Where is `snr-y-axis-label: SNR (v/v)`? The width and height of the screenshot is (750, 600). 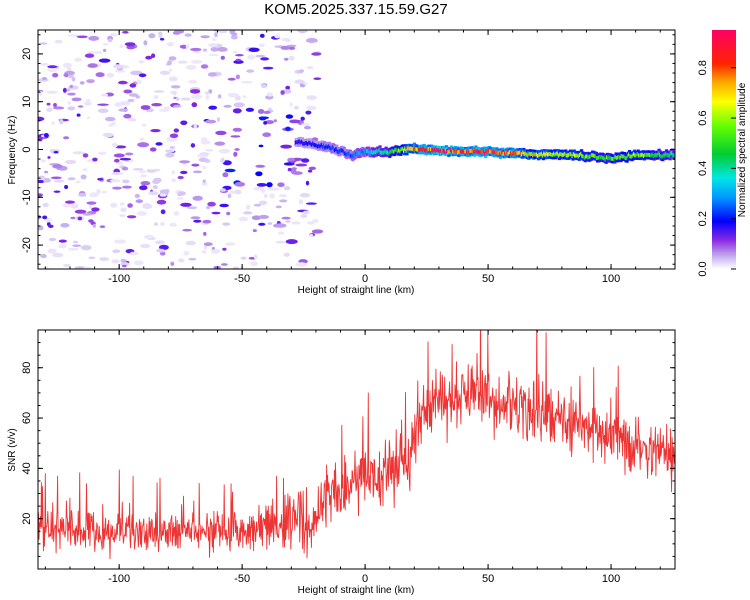
snr-y-axis-label: SNR (v/v) is located at coordinates (12, 449).